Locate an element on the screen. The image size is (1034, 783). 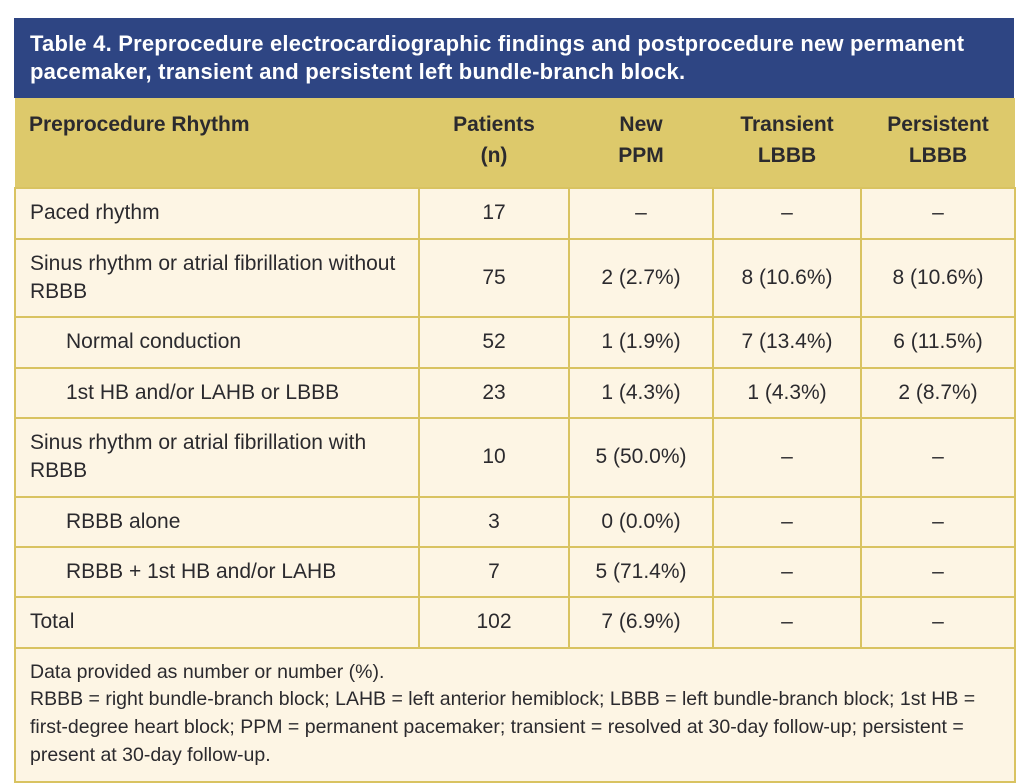
row-label: RBBB + 1st HB and/or LAHB is located at coordinates (217, 572).